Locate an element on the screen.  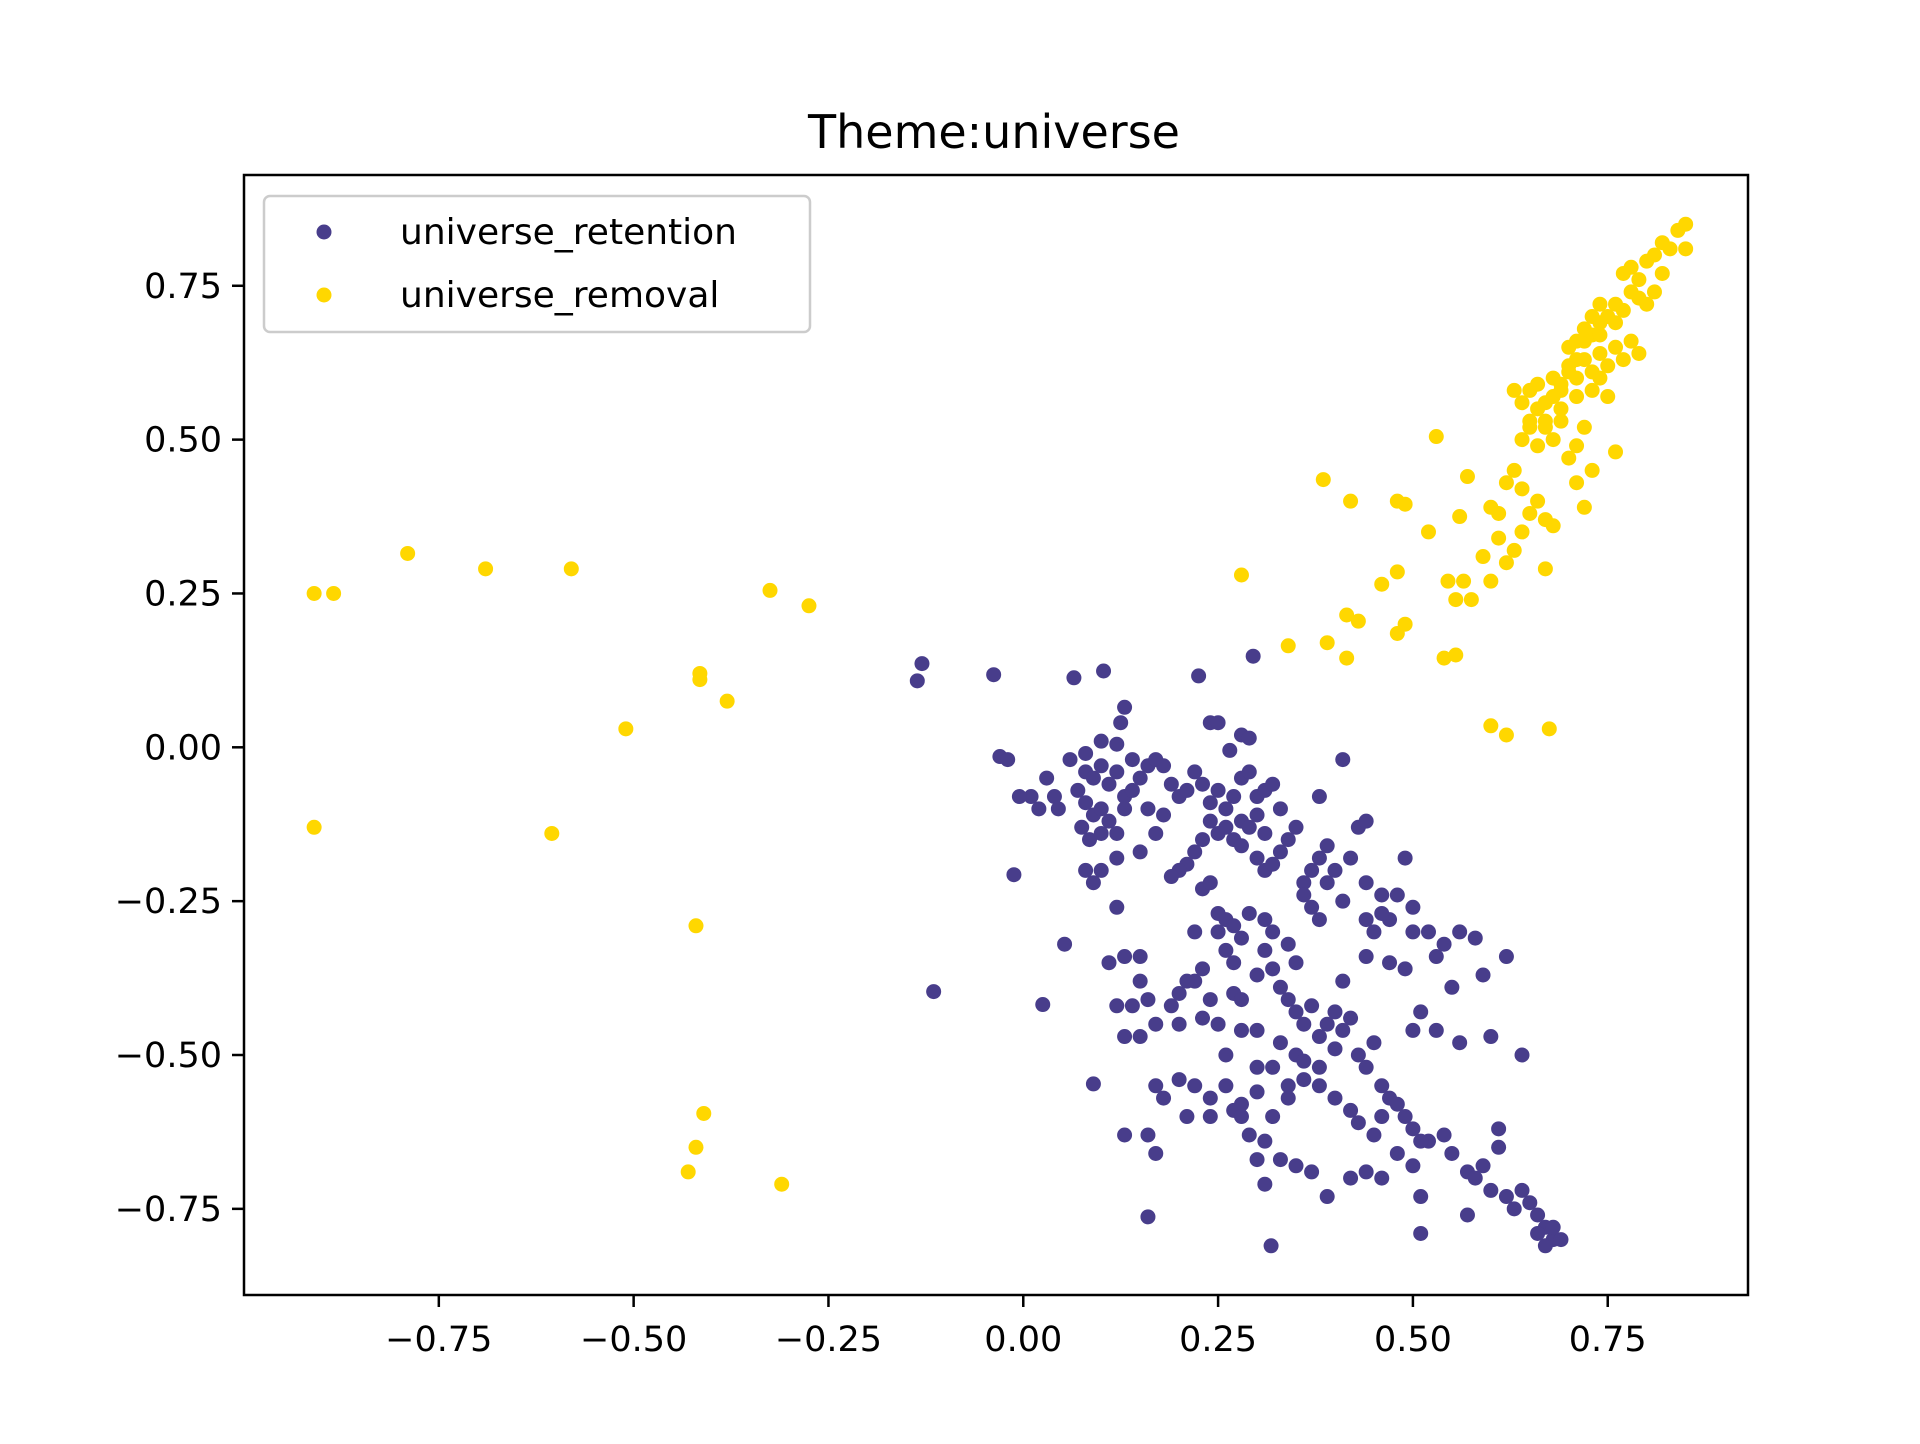
y-axis: −0.75 −0.50 −0.25 0.00 0.25 0.50 0.75 is located at coordinates (179, 748).